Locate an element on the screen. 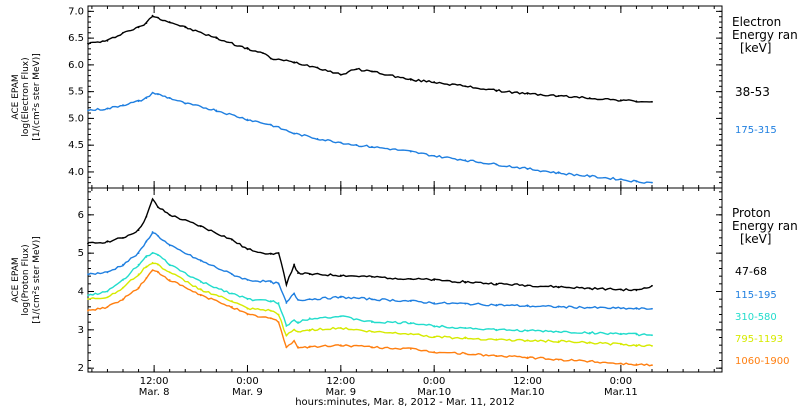  y-tick-label: 4 is located at coordinates (81, 292).